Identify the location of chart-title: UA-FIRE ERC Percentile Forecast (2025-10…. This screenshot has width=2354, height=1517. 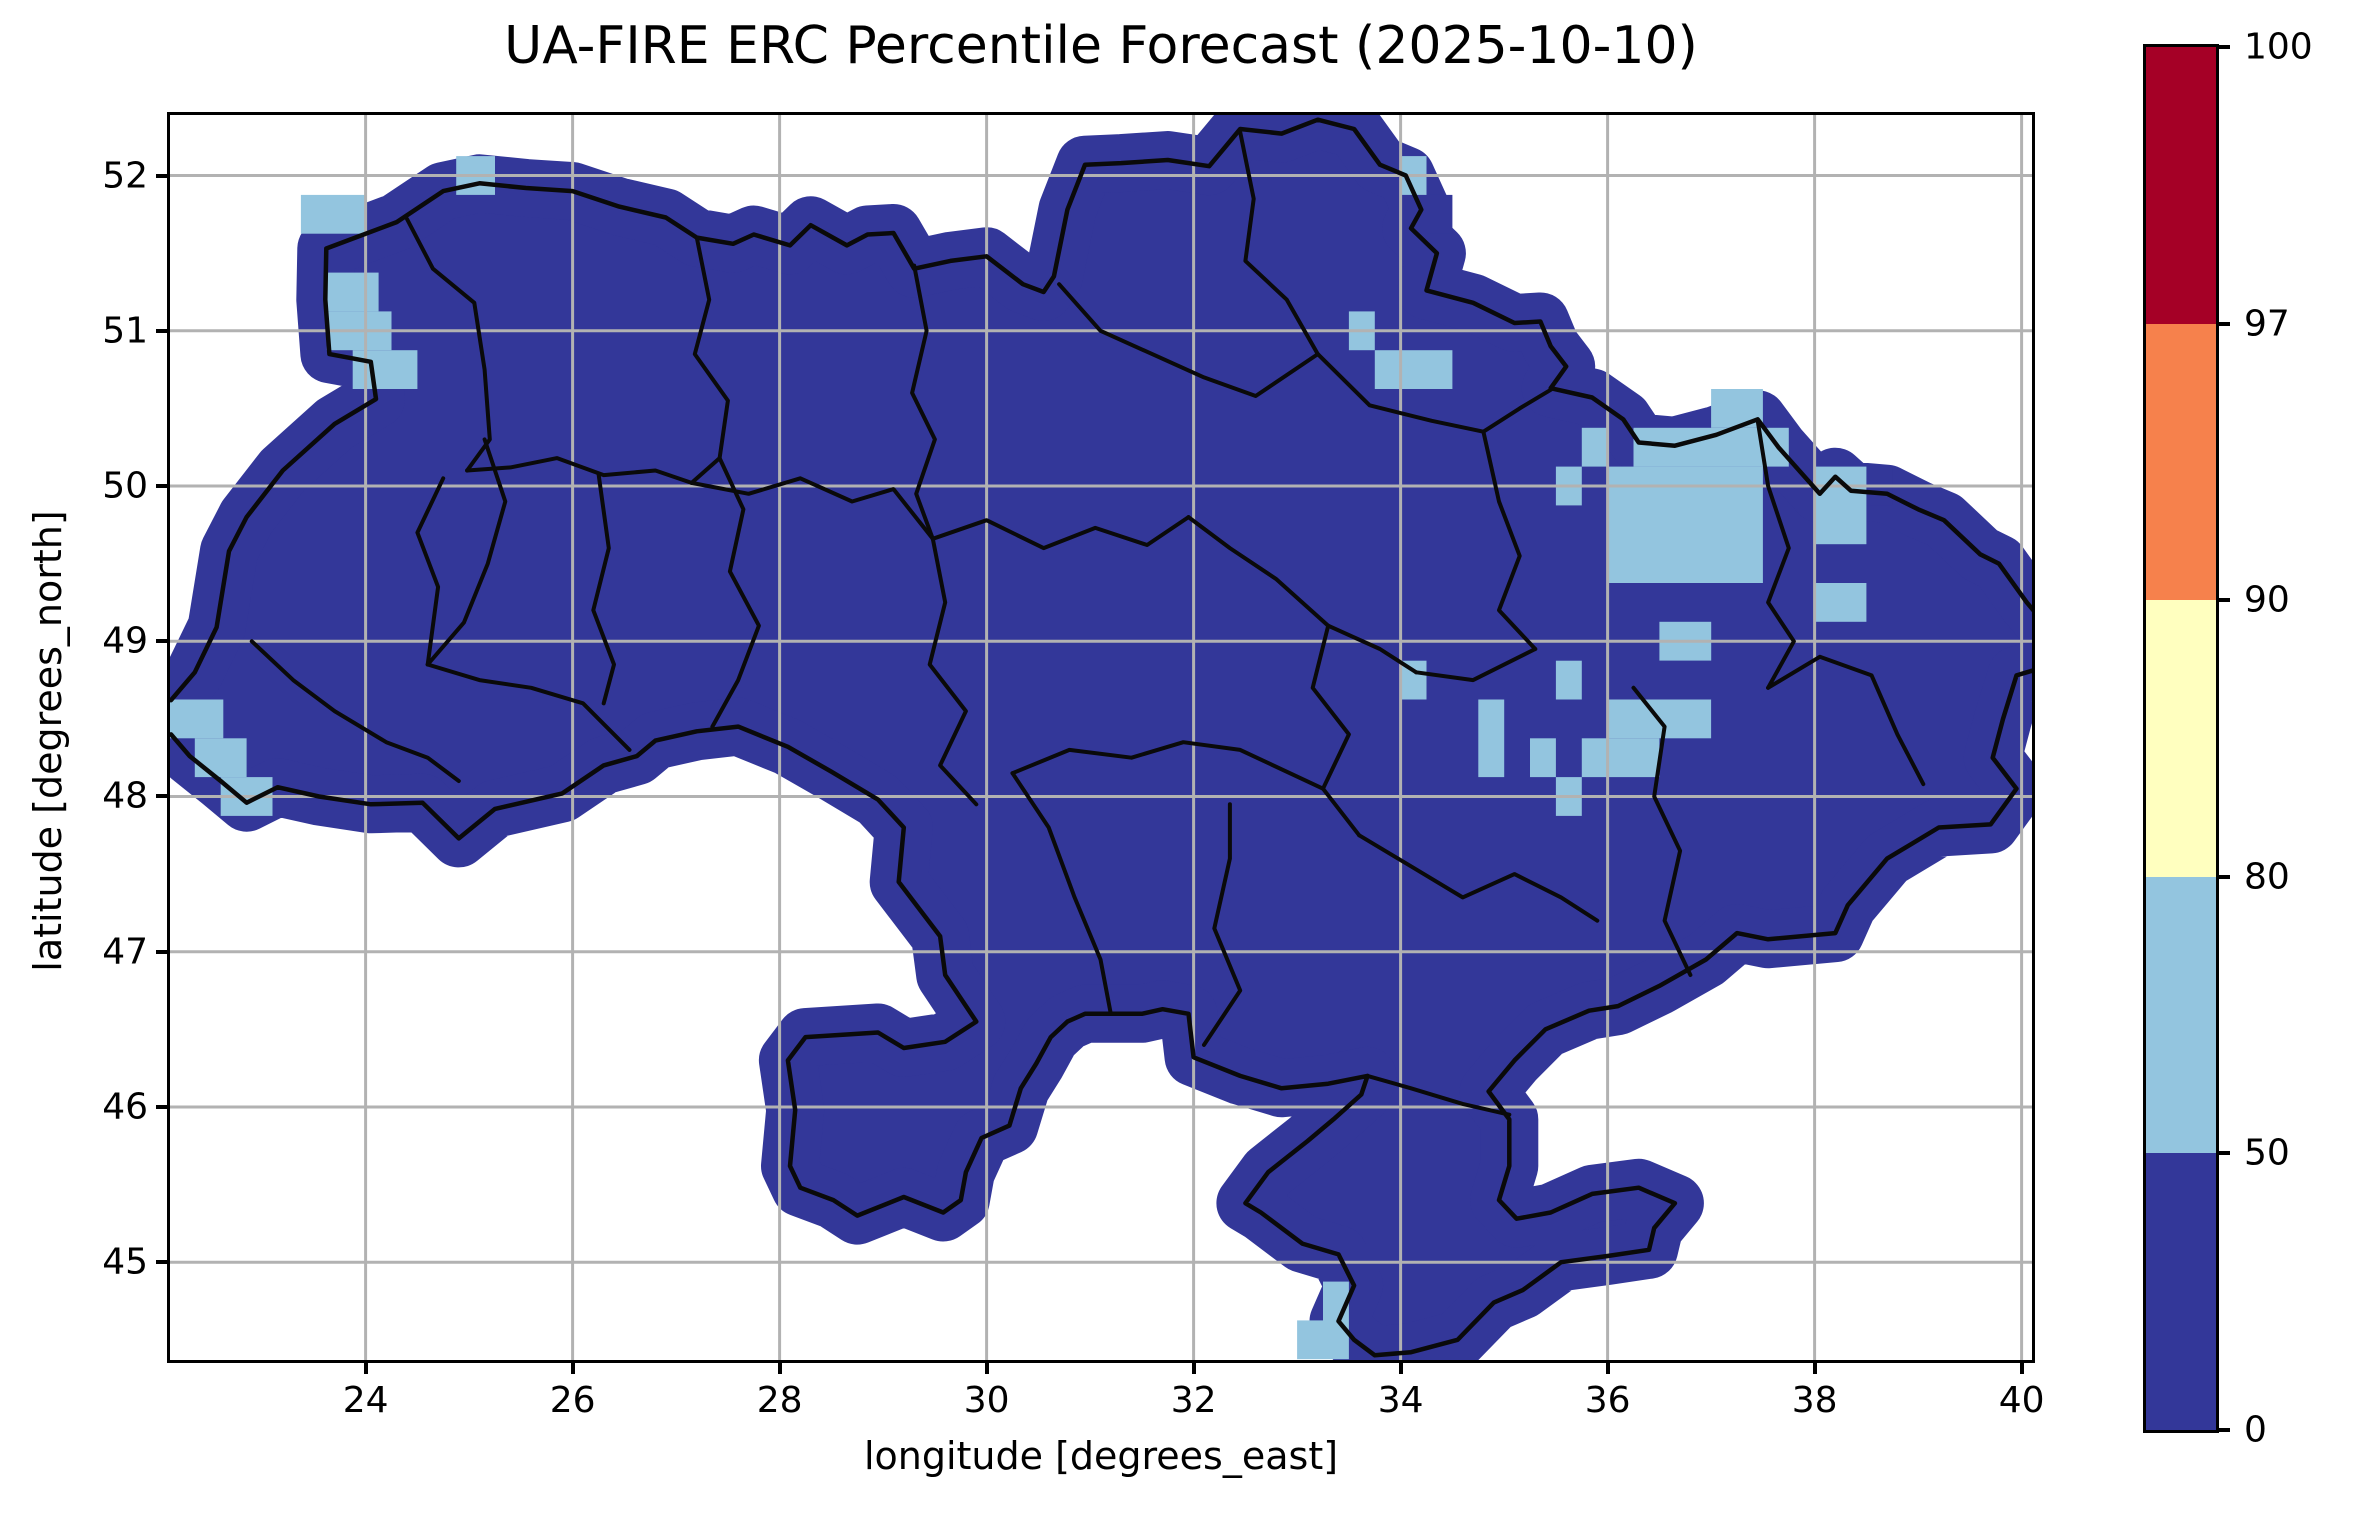
(1101, 46).